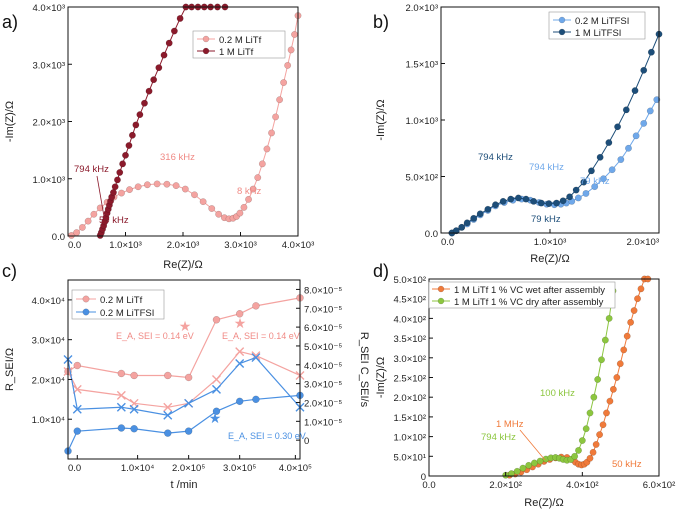 The height and width of the screenshot is (514, 685). Describe the element at coordinates (323, 366) in the screenshot. I see `y2-tick-label-c: 4.0×10⁻⁵` at that location.